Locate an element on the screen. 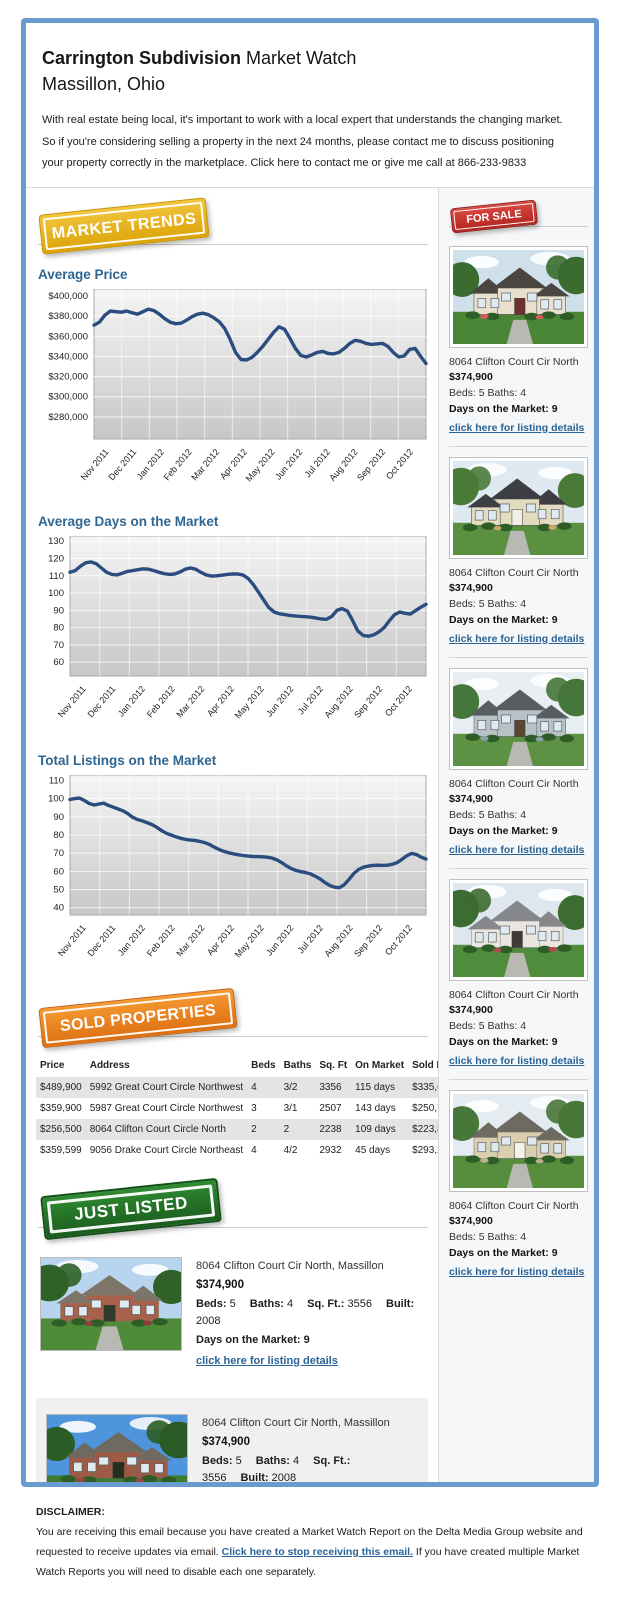  cell: 5987 Great Court Circle Northwest is located at coordinates (166, 1108).